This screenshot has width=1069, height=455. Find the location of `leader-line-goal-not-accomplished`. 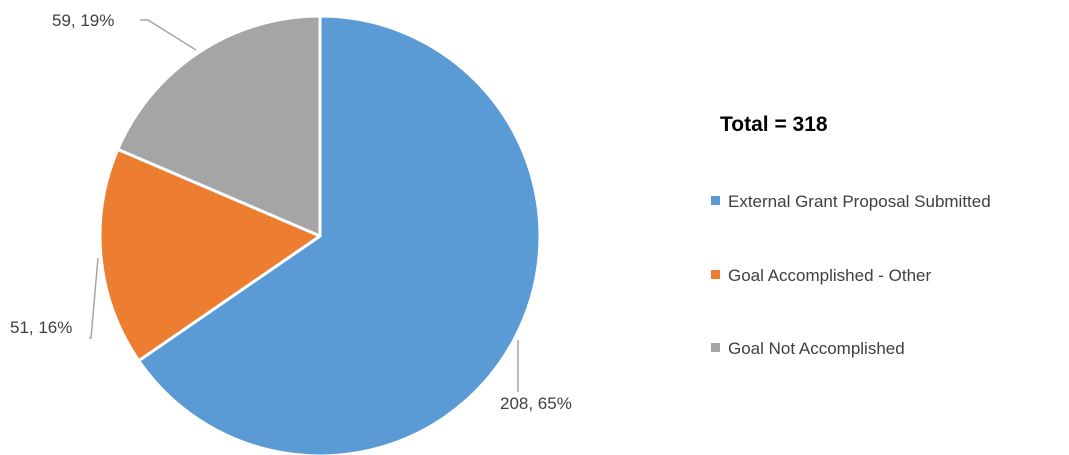

leader-line-goal-not-accomplished is located at coordinates (168, 35).